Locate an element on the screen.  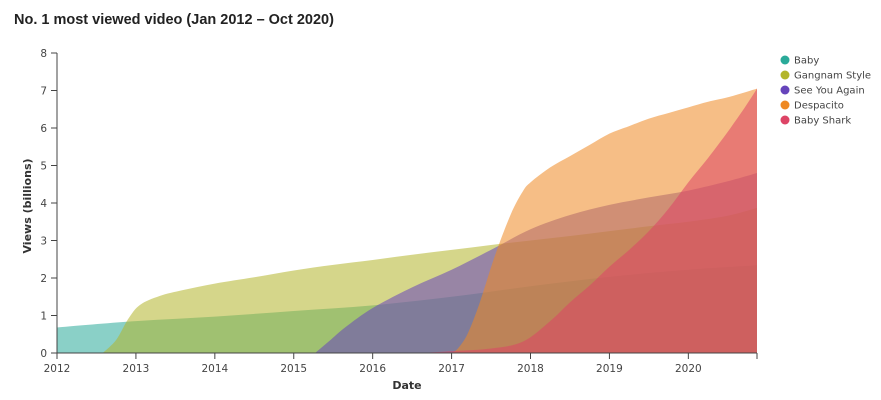
y-tick-label: 2 is located at coordinates (43, 279).